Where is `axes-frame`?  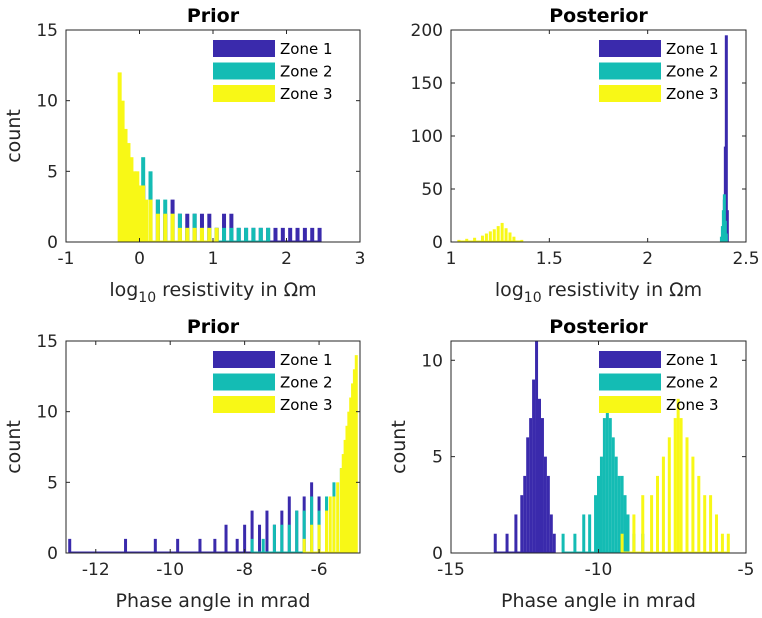
axes-frame is located at coordinates (213, 447).